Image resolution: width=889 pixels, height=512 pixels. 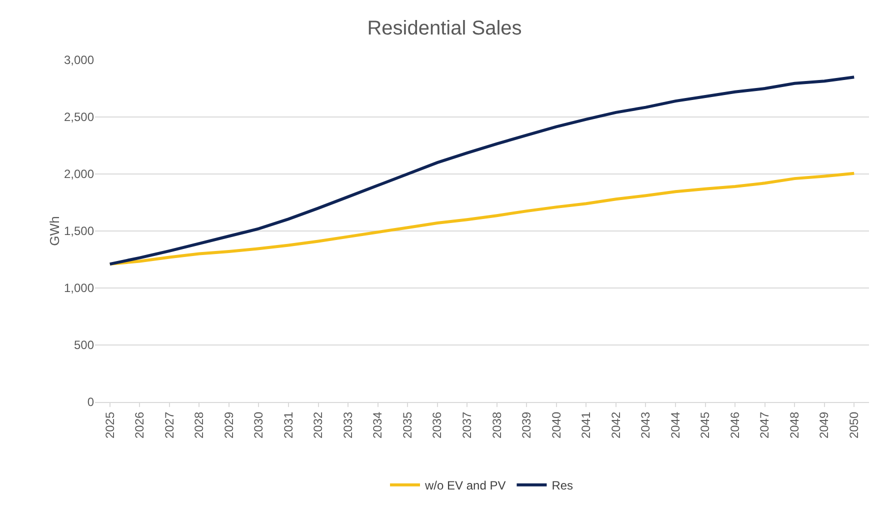 I want to click on x-tick-label: 2025, so click(x=109, y=425).